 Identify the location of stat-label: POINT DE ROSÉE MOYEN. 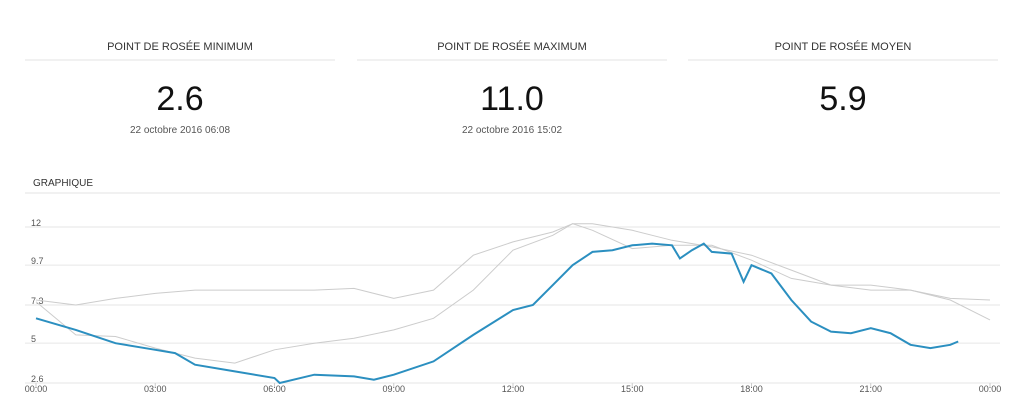
(843, 46).